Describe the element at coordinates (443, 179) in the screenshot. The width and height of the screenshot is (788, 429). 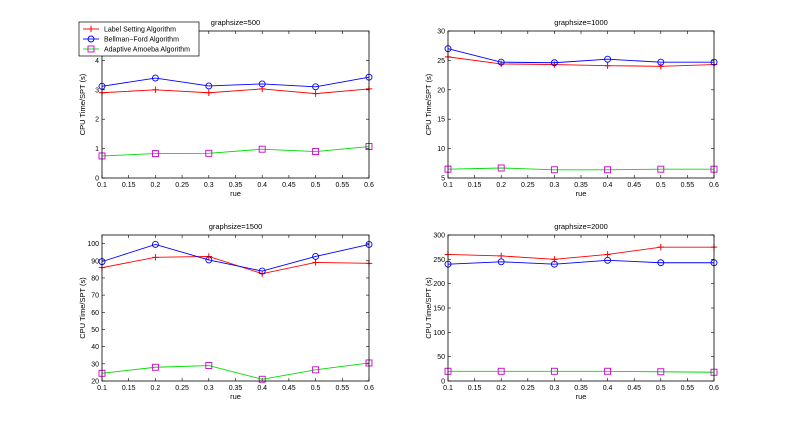
I see `y-tick-label: 5` at that location.